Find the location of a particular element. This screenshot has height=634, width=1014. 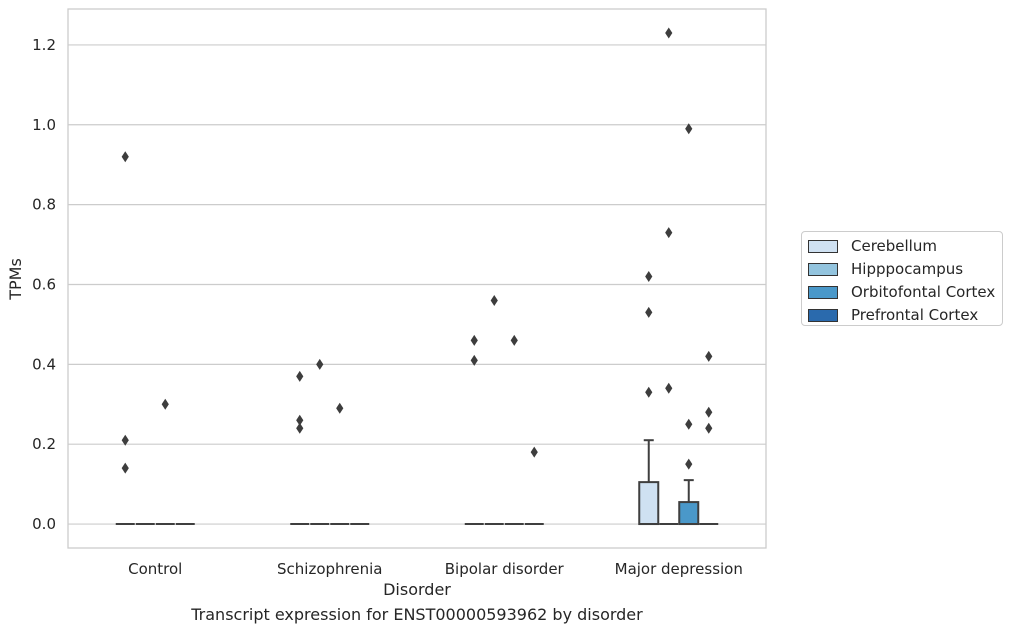

legend-item: Cerebellum is located at coordinates (872, 246).